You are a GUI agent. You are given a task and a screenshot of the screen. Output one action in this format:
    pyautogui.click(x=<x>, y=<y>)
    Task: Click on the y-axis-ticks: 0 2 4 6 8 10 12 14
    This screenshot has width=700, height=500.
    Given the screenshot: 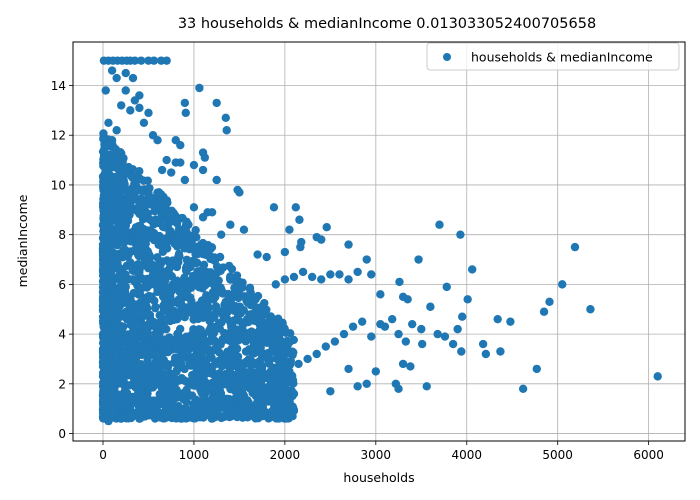 What is the action you would take?
    pyautogui.click(x=62, y=260)
    